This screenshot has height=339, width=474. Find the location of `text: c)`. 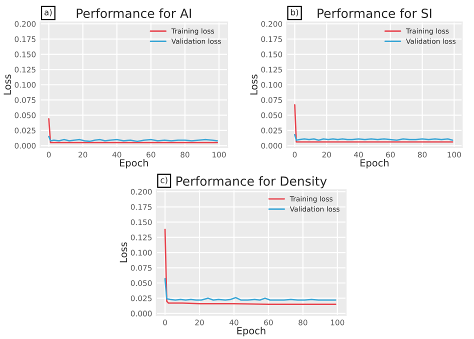

text: c) is located at coordinates (164, 180).